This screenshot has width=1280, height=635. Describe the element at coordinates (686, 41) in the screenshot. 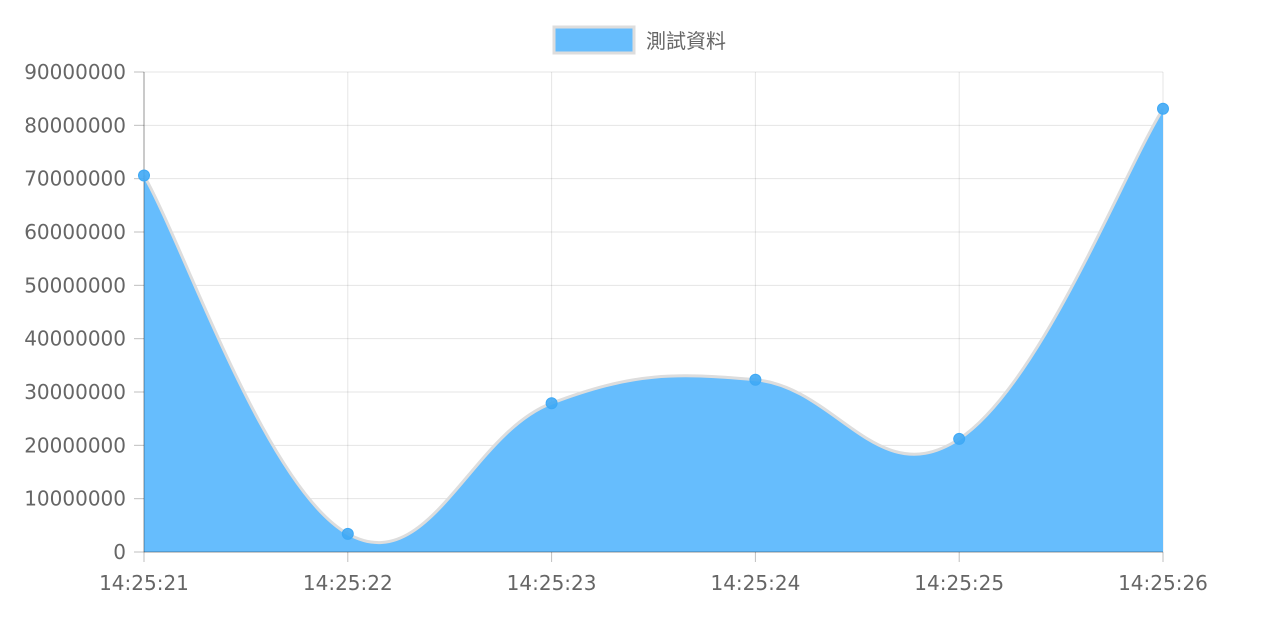

I see `legend-label: 測試資料` at that location.